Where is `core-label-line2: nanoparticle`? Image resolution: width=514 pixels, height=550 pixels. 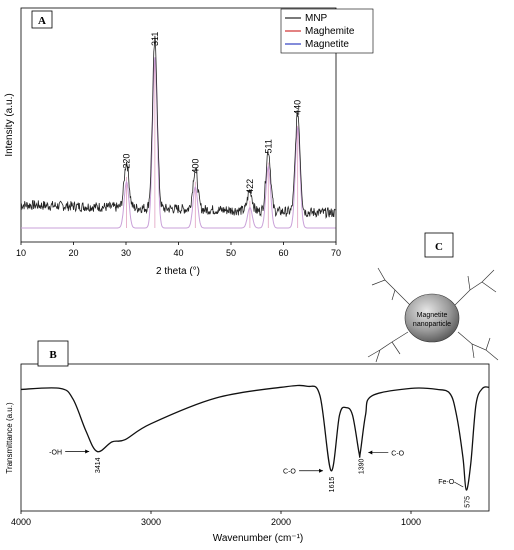 core-label-line2: nanoparticle is located at coordinates (432, 324).